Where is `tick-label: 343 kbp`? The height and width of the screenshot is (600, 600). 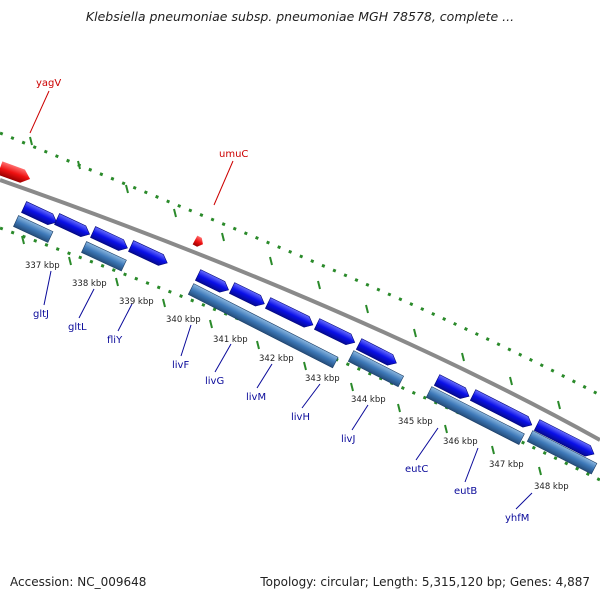
tick-label: 343 kbp is located at coordinates (322, 379).